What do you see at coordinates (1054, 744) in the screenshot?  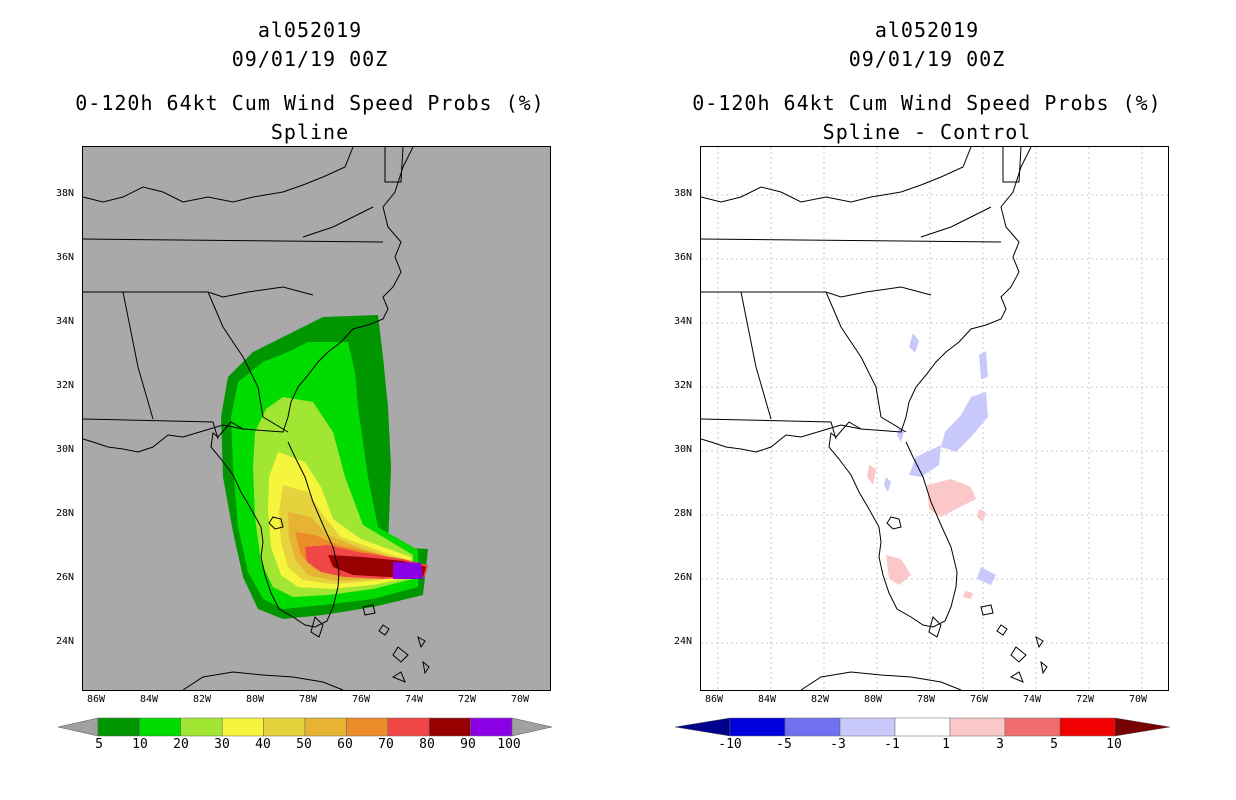 I see `colorbar-label: 5` at bounding box center [1054, 744].